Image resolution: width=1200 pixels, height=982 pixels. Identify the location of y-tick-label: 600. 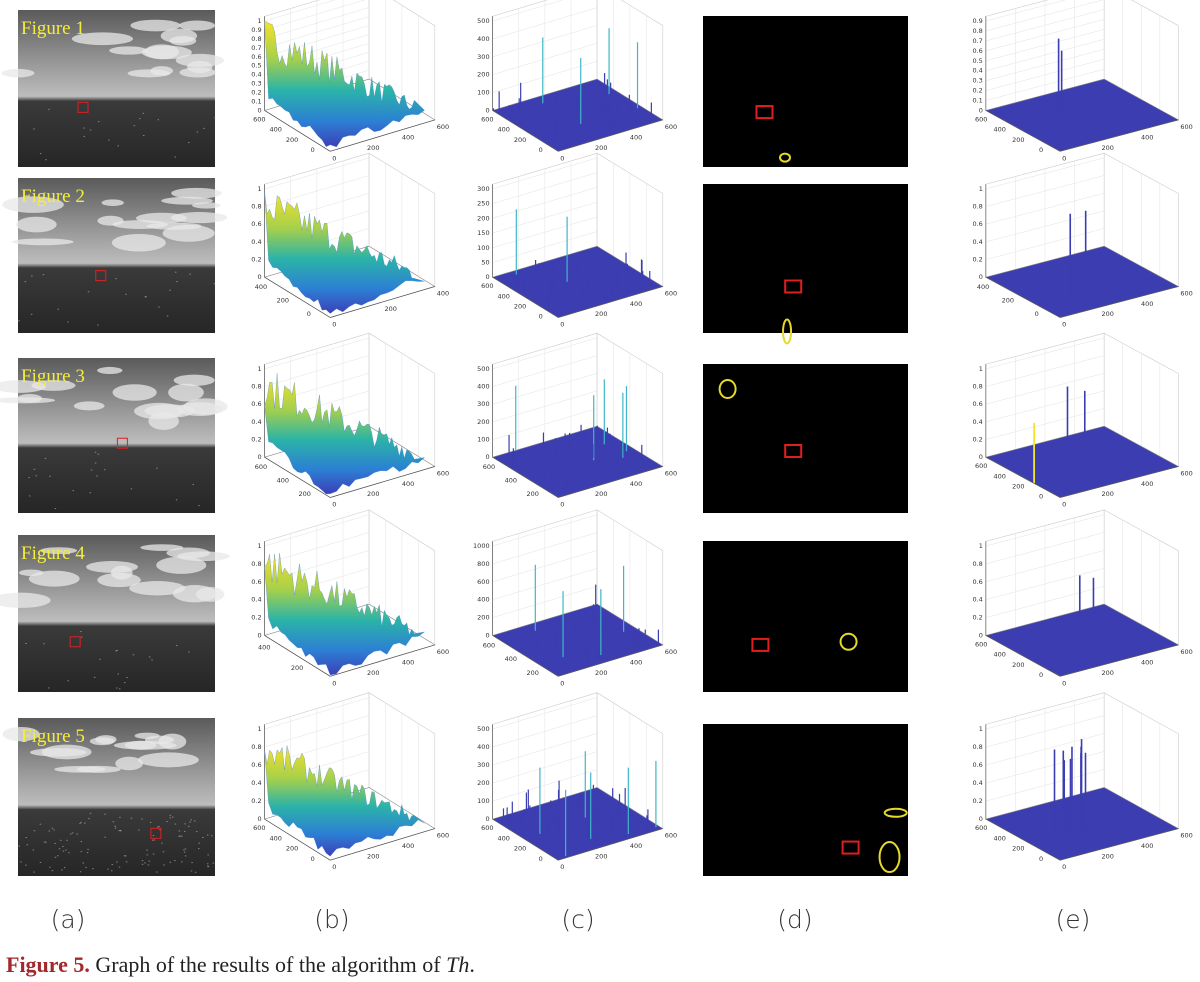
(261, 467).